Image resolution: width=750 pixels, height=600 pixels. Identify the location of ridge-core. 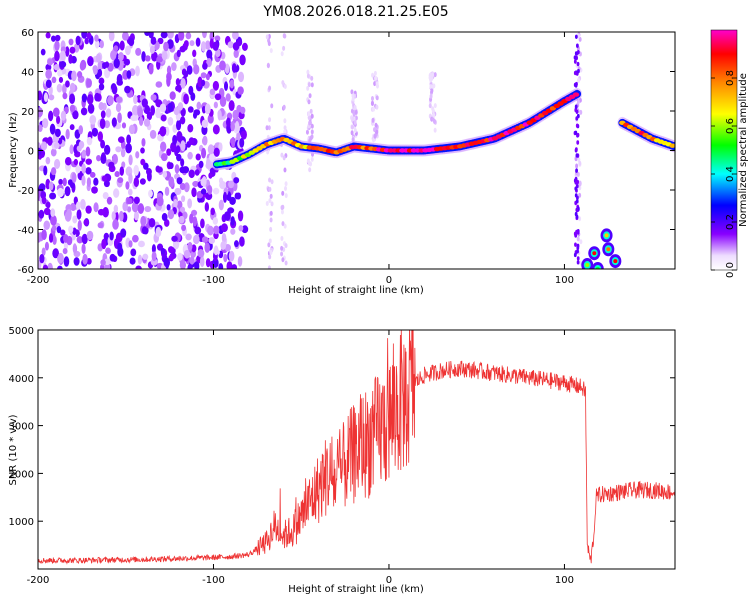
(576, 94).